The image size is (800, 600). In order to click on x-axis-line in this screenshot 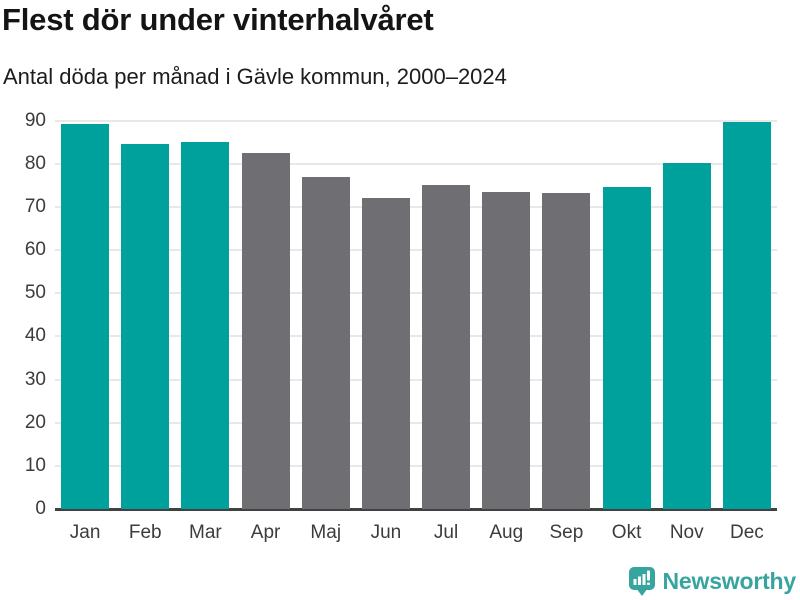, I will do `click(416, 509)`.